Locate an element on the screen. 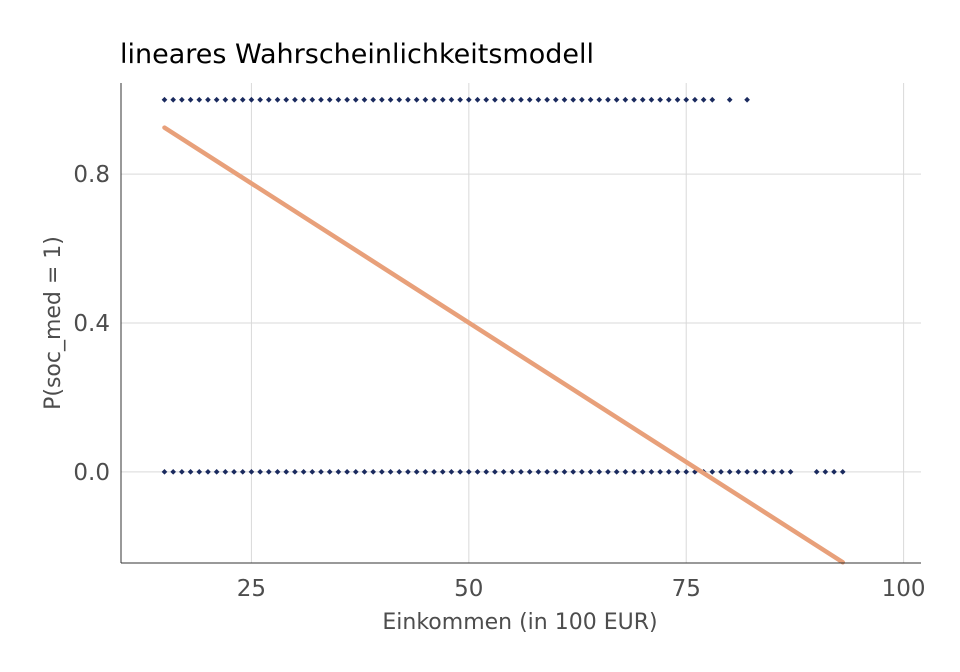  x-tick-label: 50 is located at coordinates (468, 589).